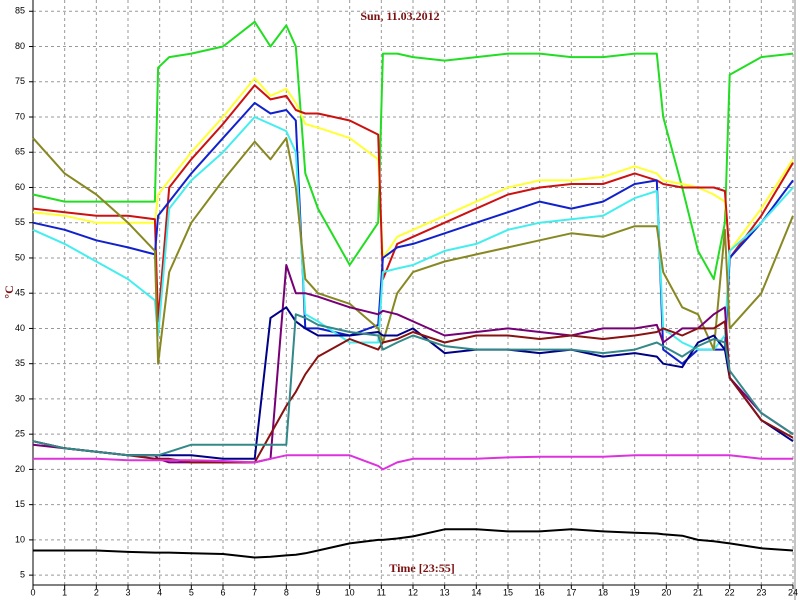  What do you see at coordinates (20, 539) in the screenshot?
I see `y-tick-label: 10` at bounding box center [20, 539].